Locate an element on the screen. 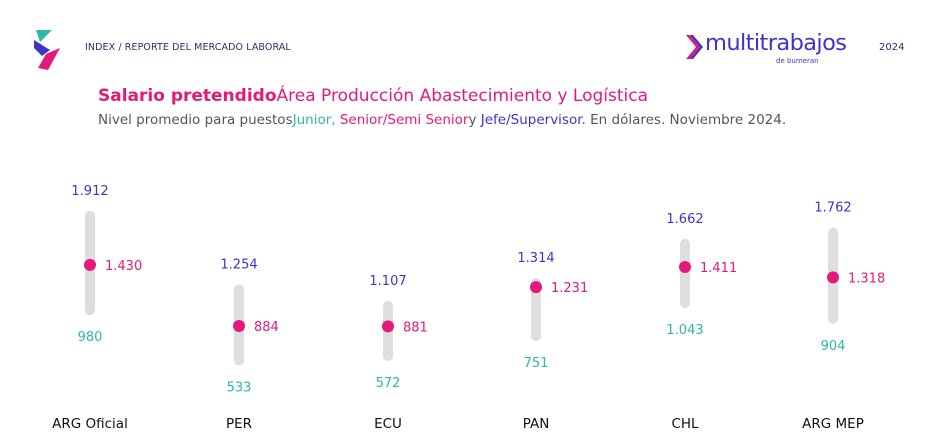 The width and height of the screenshot is (941, 443). junior-label-pan: 751 is located at coordinates (536, 363).